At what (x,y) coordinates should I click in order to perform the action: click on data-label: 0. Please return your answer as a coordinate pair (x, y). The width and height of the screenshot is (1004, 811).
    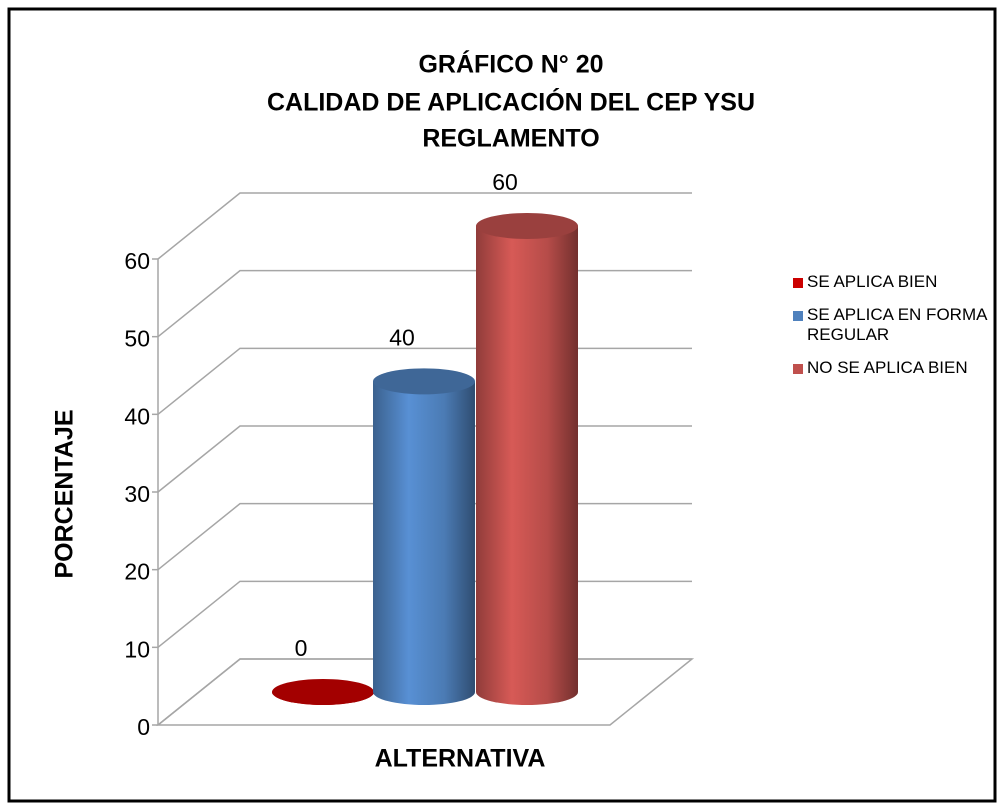
    Looking at the image, I should click on (301, 648).